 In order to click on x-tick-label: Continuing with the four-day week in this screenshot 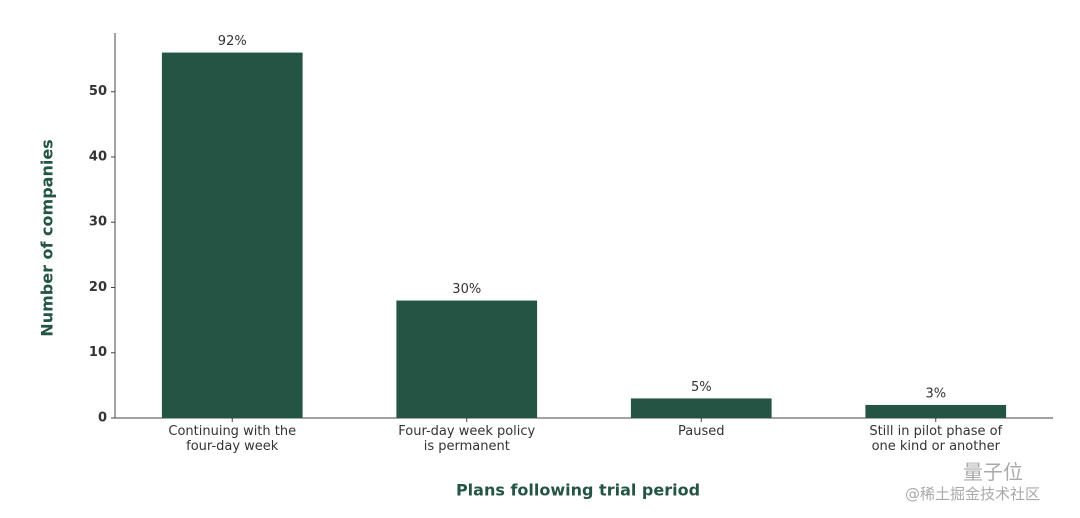, I will do `click(232, 439)`.